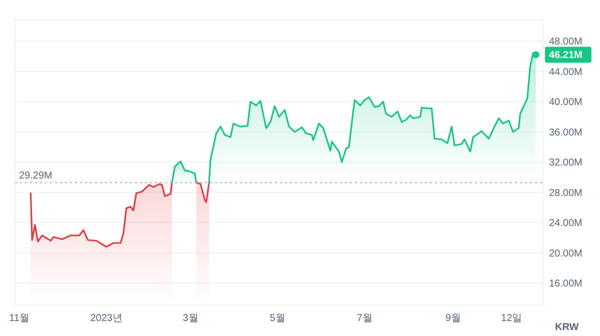  I want to click on y-tick-label: 28.00M, so click(565, 193).